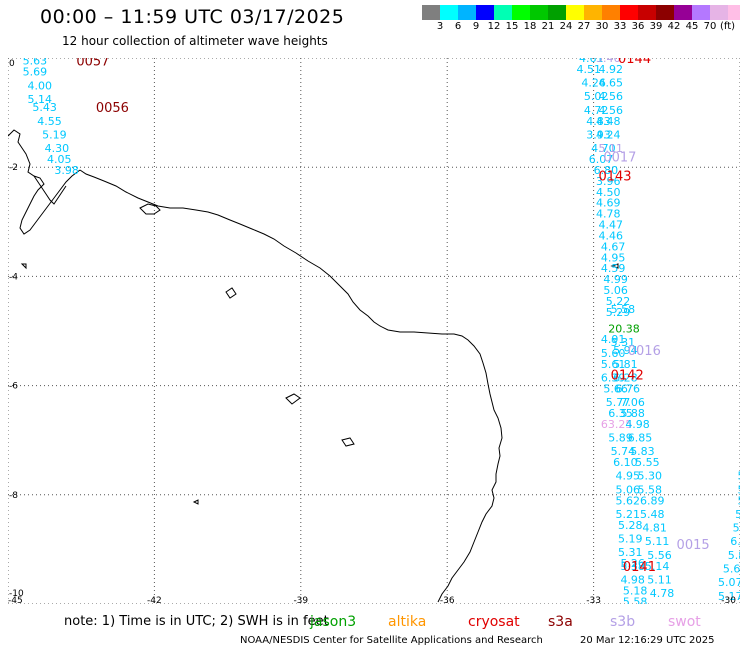 The width and height of the screenshot is (740, 650). Describe the element at coordinates (628, 514) in the screenshot. I see `swh-value: 5.21` at that location.